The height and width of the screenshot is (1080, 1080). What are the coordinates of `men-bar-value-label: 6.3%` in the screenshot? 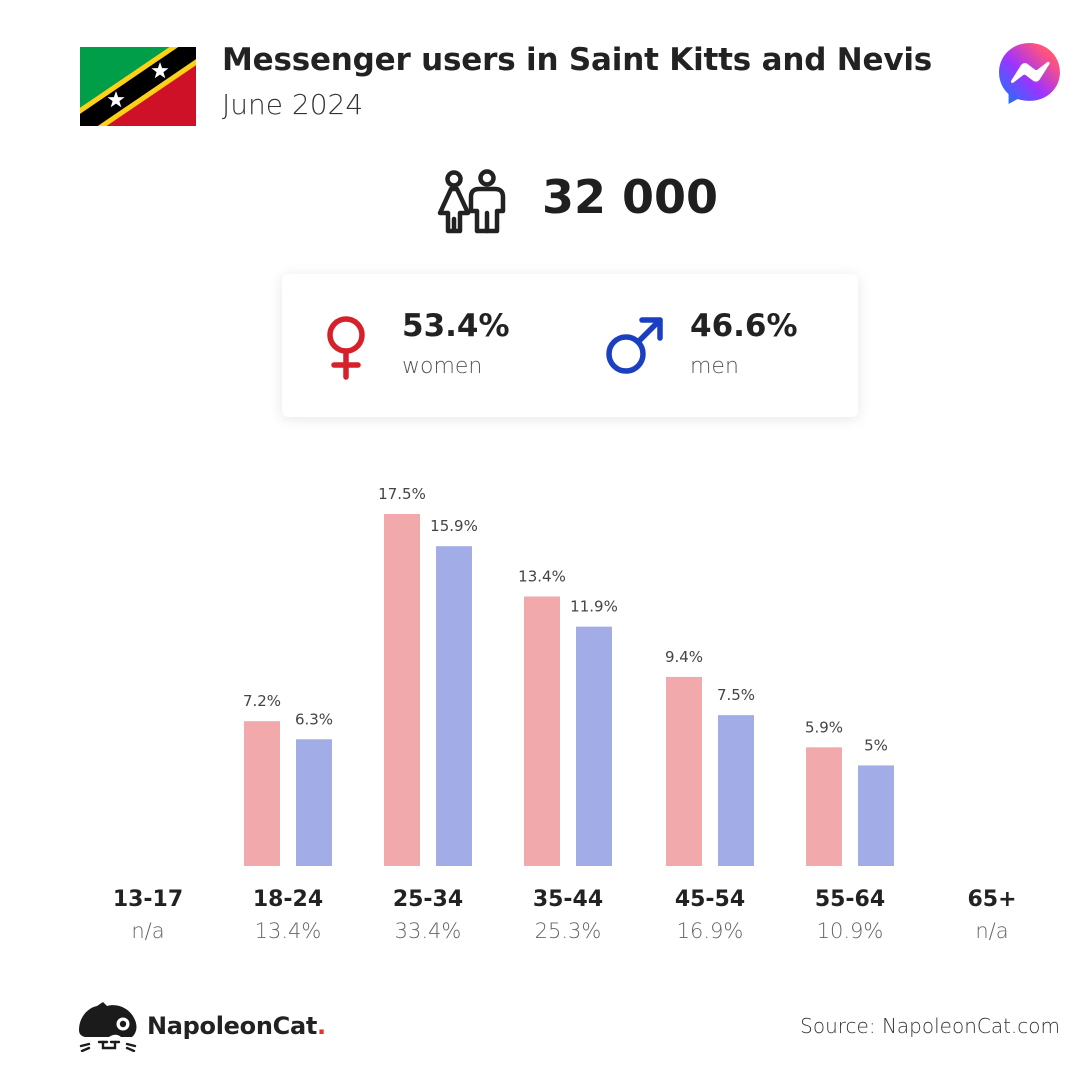 It's located at (314, 719).